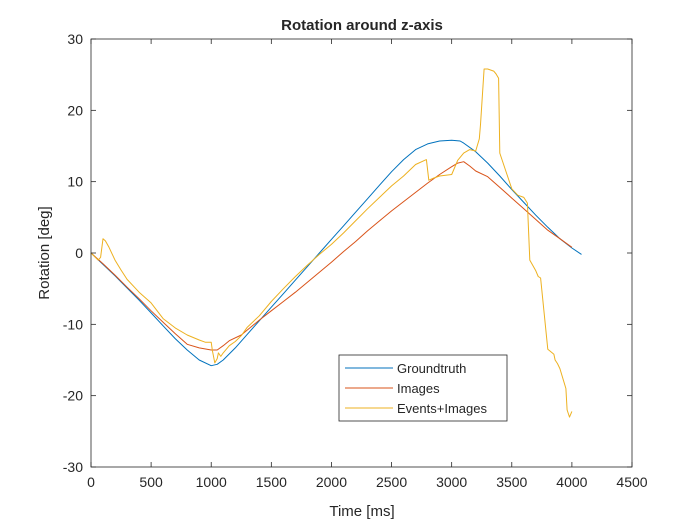 The height and width of the screenshot is (525, 700). I want to click on x-tick-label: 4500, so click(631, 482).